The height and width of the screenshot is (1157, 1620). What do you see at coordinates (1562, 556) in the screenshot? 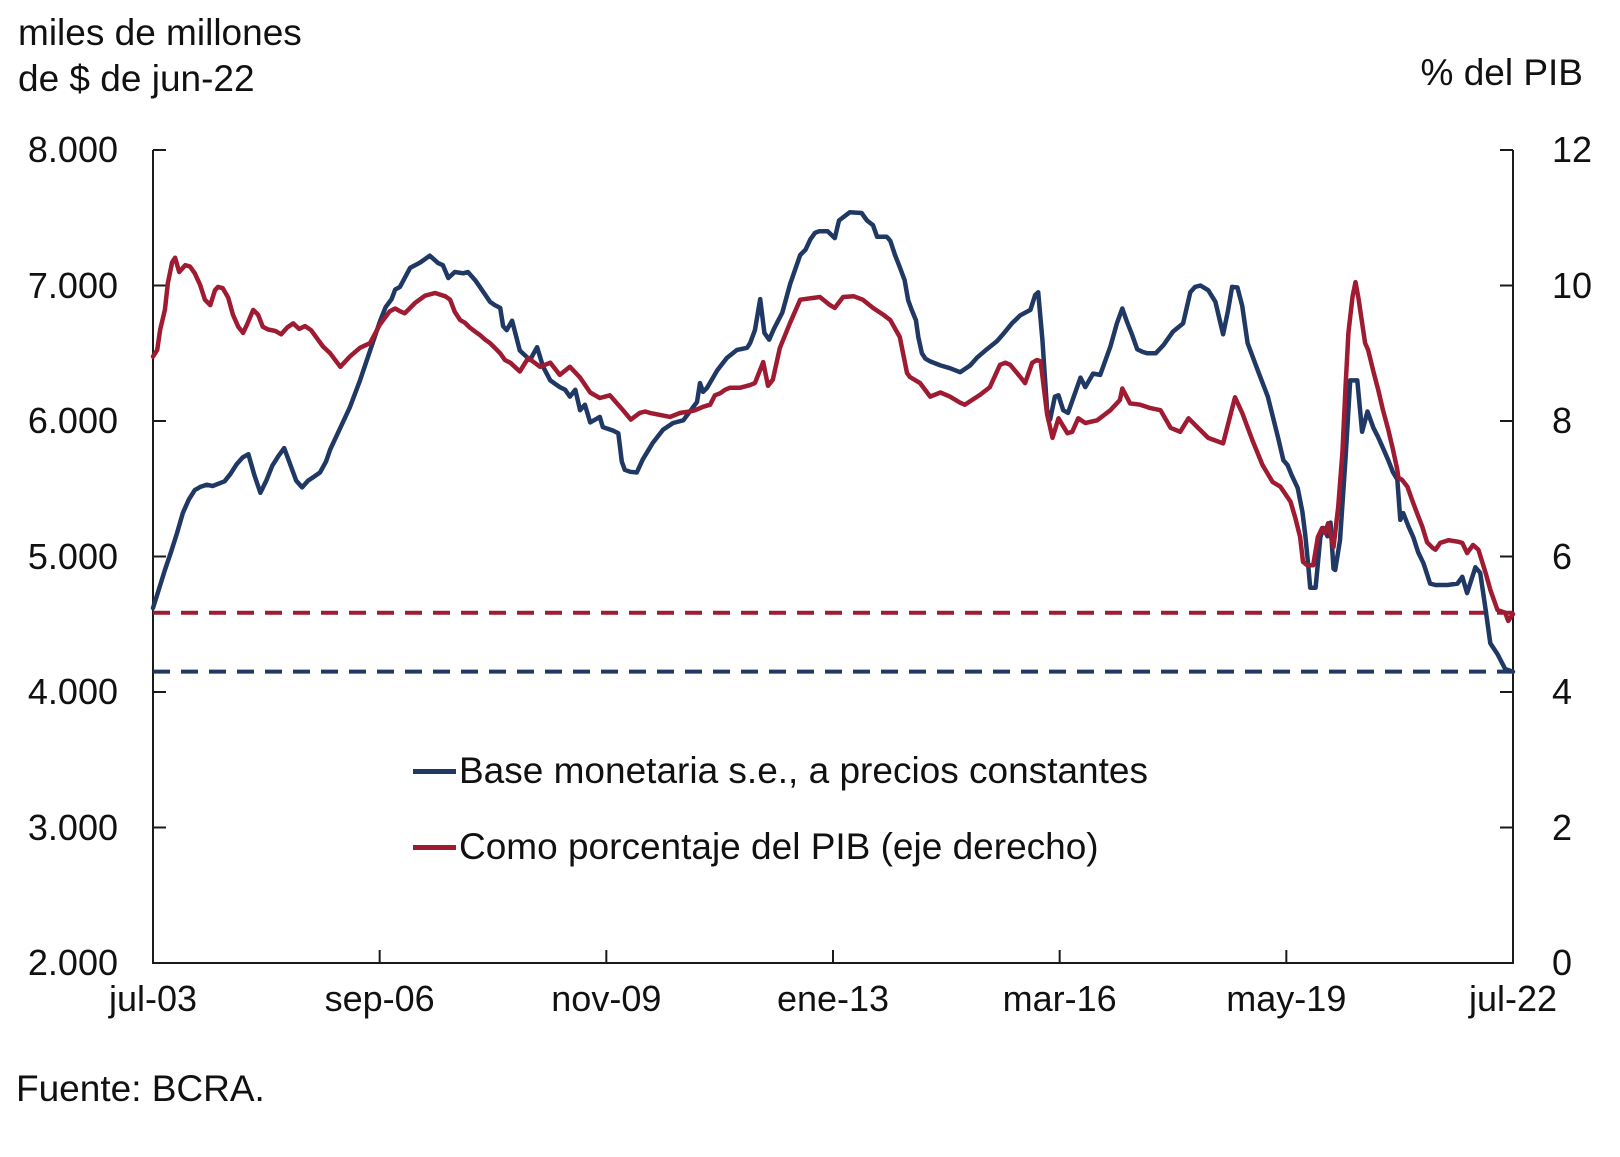
I see `y-right-tick-label: 6` at bounding box center [1562, 556].